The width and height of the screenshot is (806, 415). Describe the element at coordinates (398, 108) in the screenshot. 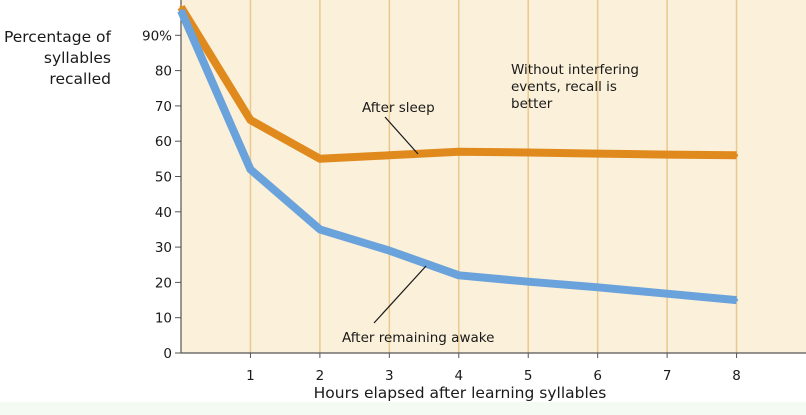

I see `series-label-after-sleep: After sleep` at that location.